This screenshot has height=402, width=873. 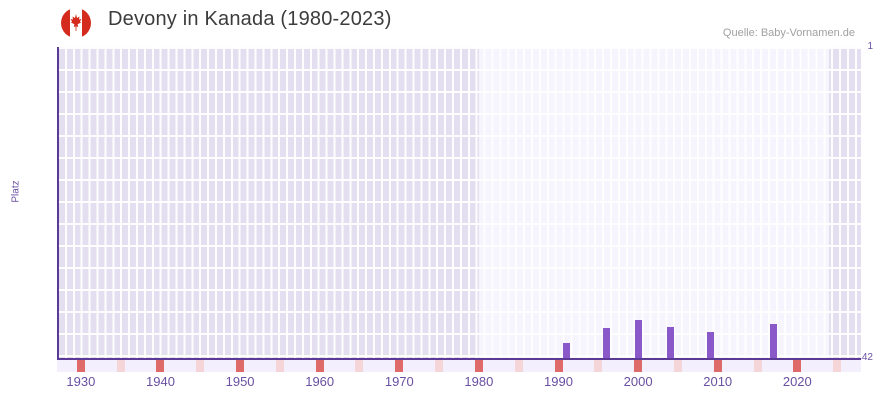 I want to click on page-title: Devony in Kanada (1980-2023), so click(x=250, y=19).